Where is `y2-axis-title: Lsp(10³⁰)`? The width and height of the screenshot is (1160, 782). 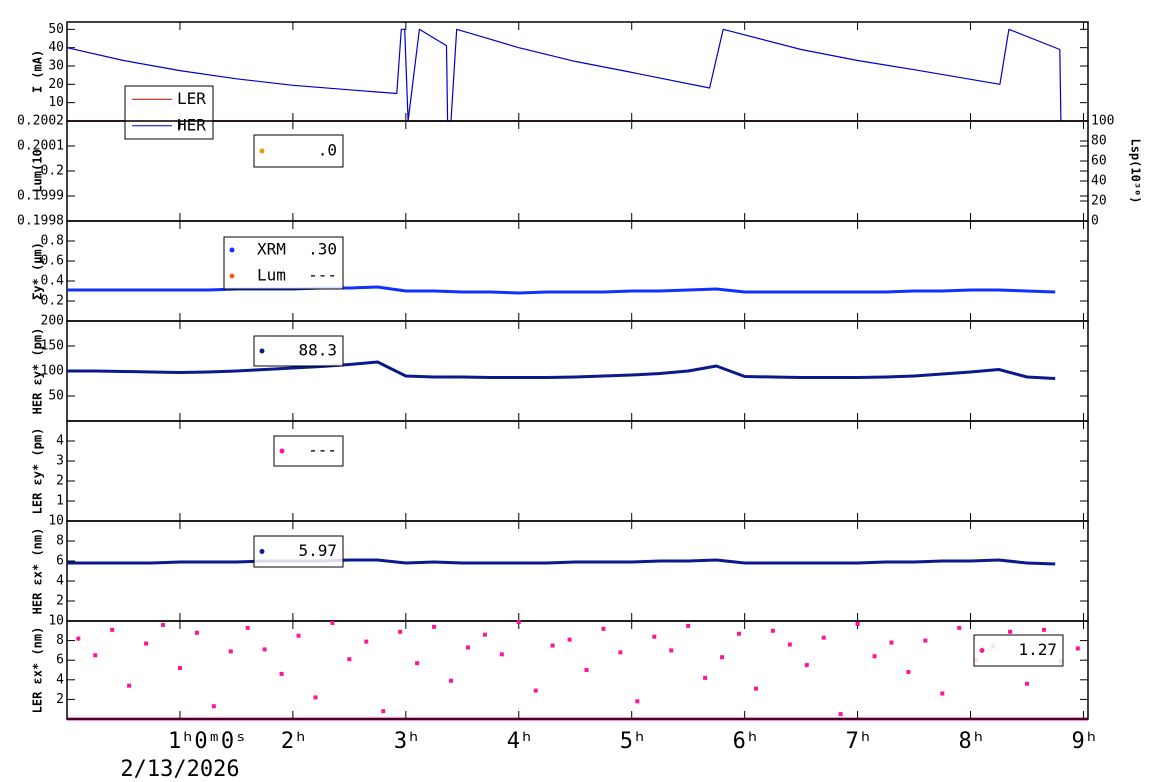
y2-axis-title: Lsp(10³⁰) is located at coordinates (1136, 170).